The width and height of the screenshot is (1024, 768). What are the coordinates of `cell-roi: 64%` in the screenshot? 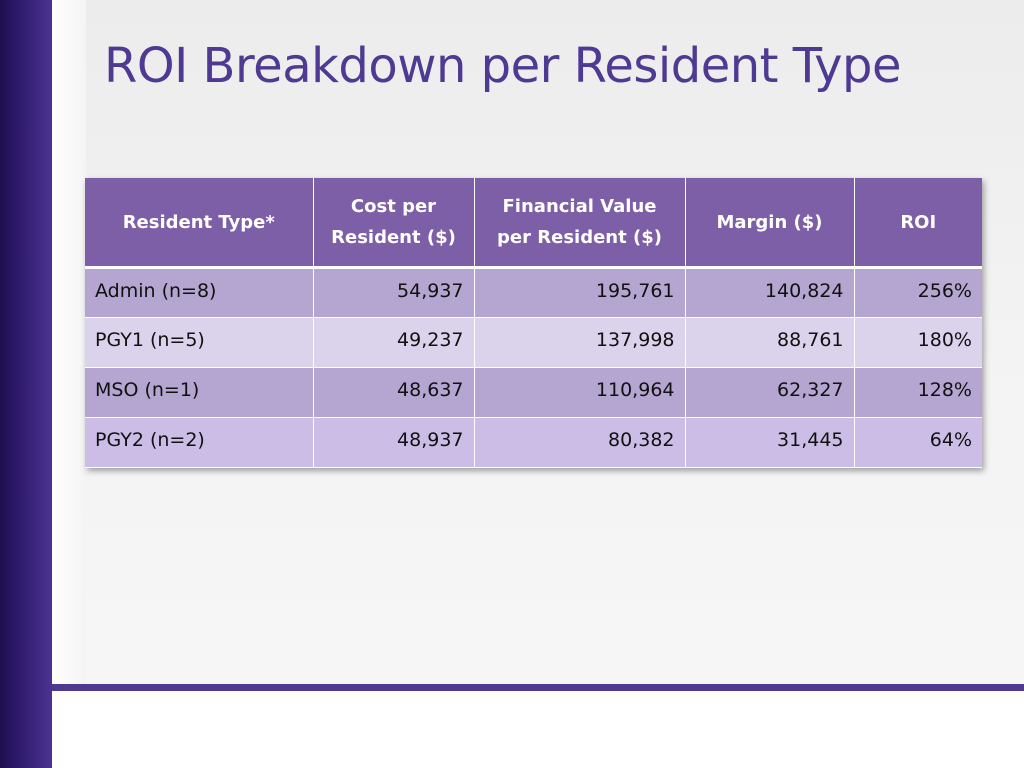 It's located at (918, 442).